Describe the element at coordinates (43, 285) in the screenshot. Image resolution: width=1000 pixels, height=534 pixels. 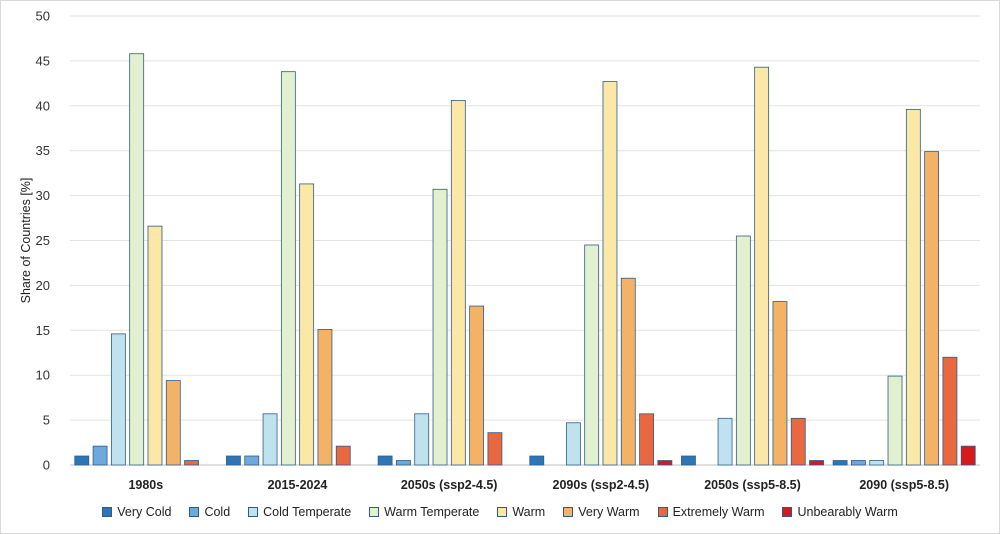
I see `y-tick-label: 20` at that location.